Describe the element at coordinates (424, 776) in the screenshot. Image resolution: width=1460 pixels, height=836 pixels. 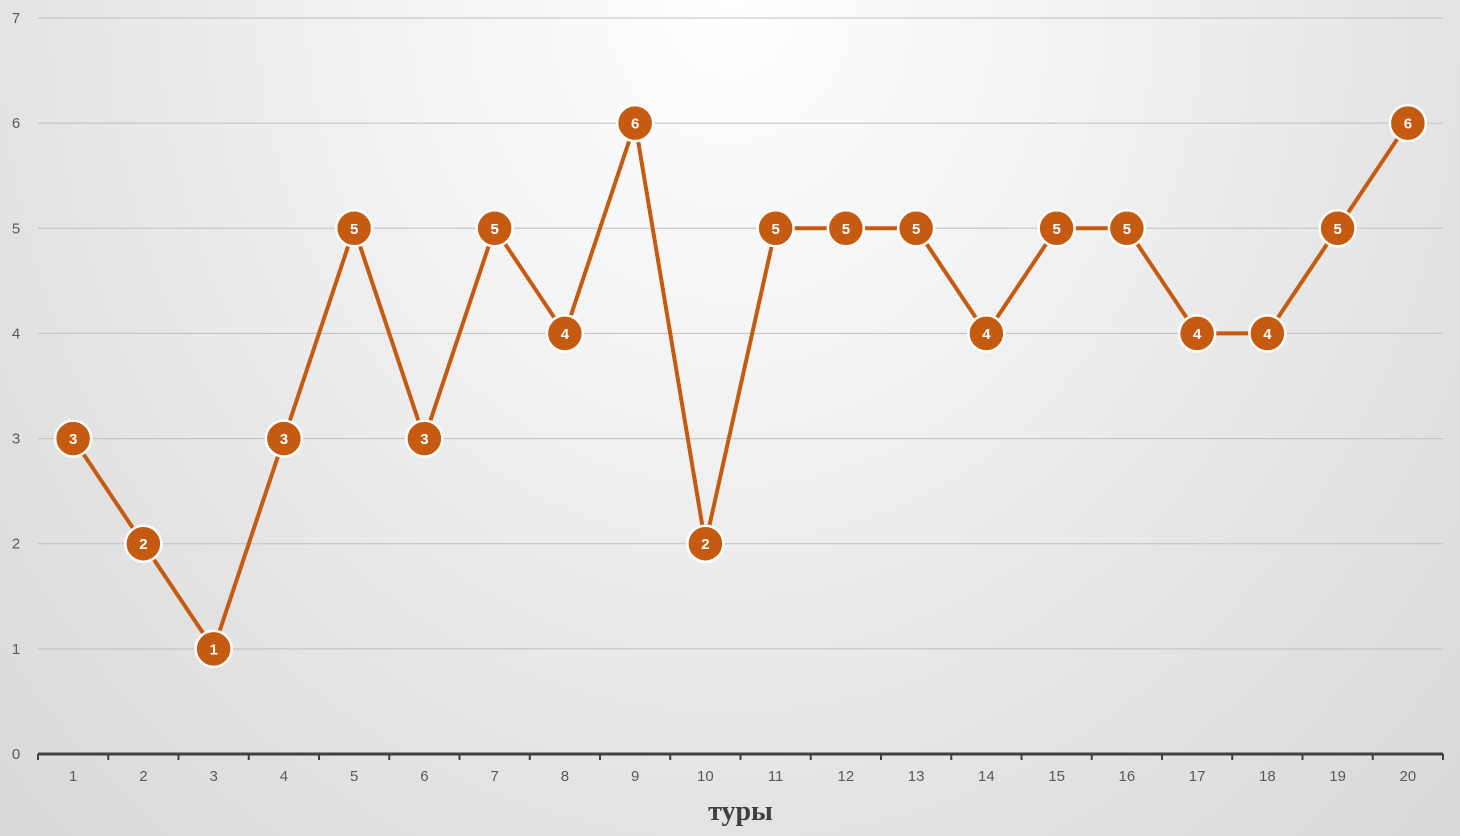
I see `x-tick-label: 6` at that location.